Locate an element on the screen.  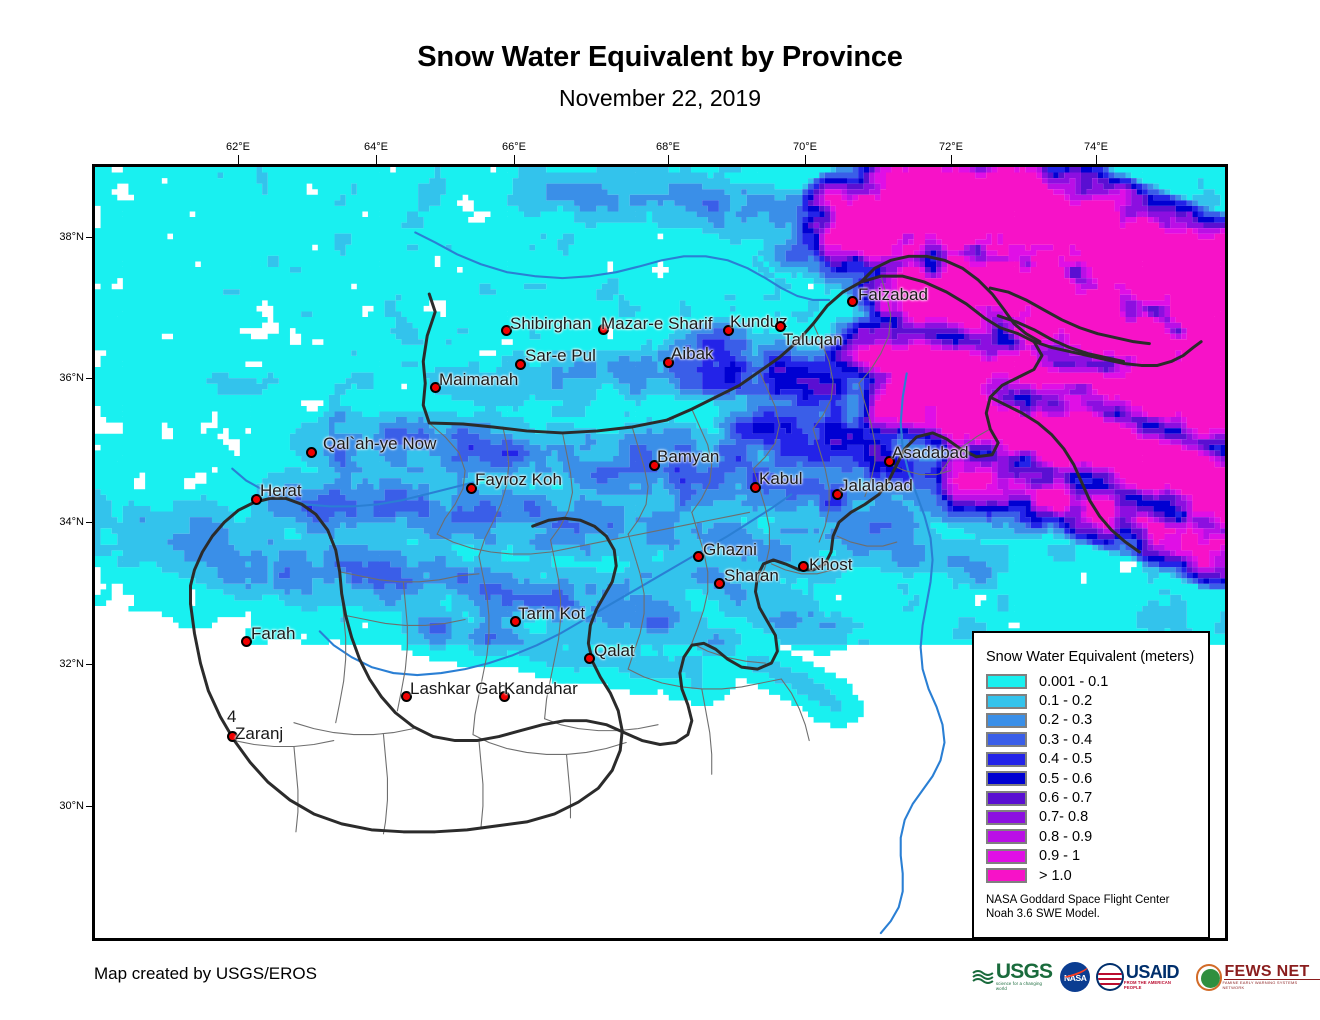
legend-range-label: 0.001 - 0.1 is located at coordinates (1074, 681).